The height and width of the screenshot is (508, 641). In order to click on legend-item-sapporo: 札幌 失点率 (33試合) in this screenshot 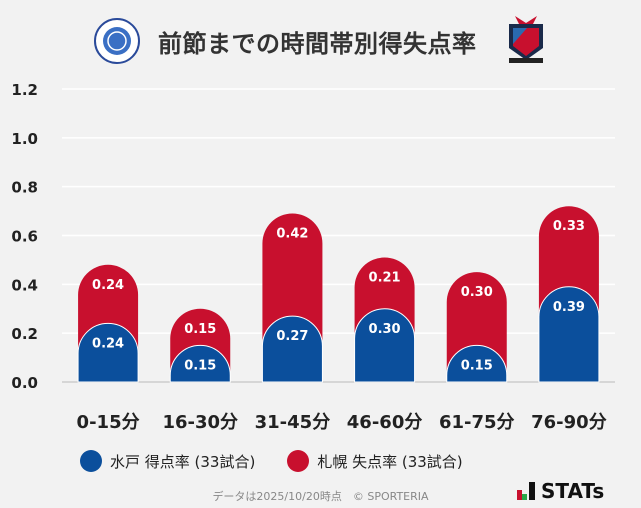, I will do `click(375, 461)`.